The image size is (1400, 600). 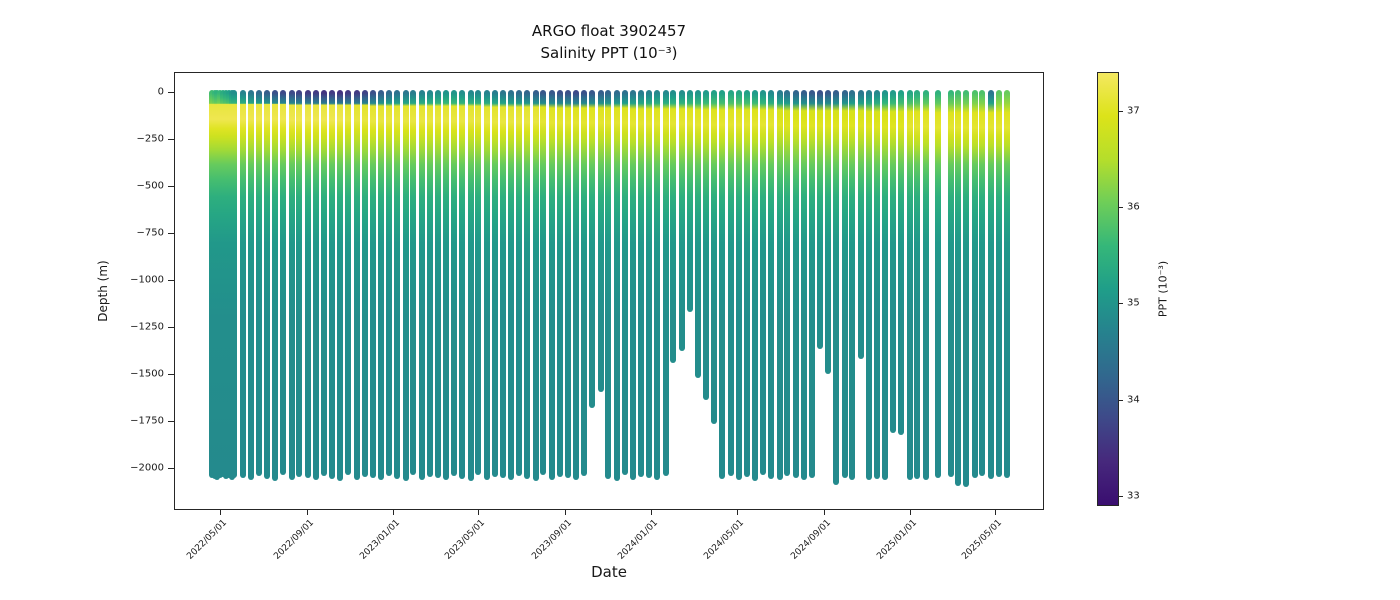 What do you see at coordinates (609, 53) in the screenshot?
I see `chart-subtitle: Salinity PPT (10⁻³)` at bounding box center [609, 53].